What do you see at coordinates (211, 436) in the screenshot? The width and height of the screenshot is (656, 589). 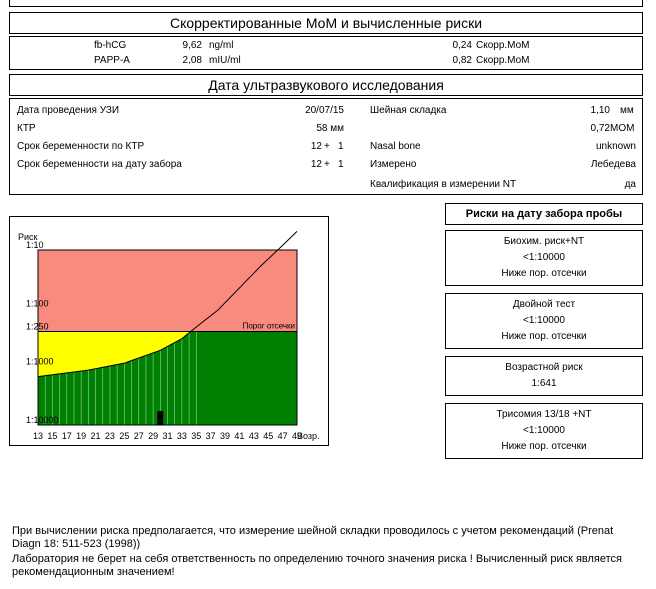 I see `x-tick-label: 37` at bounding box center [211, 436].